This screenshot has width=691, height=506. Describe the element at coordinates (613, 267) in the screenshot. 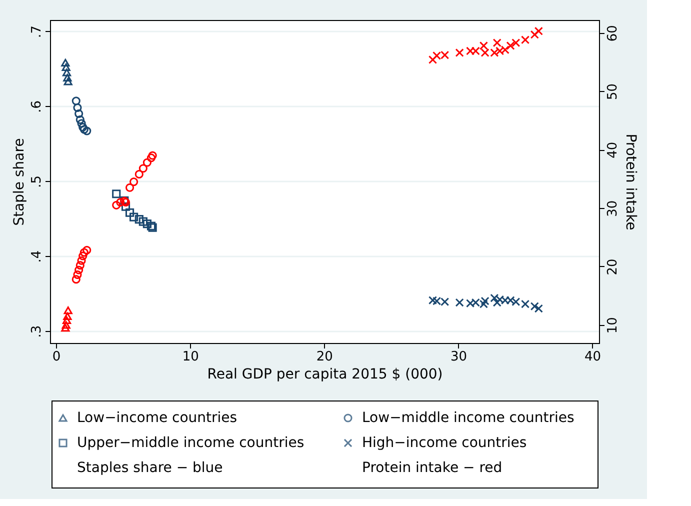

I see `y2-tick-label: 20` at that location.